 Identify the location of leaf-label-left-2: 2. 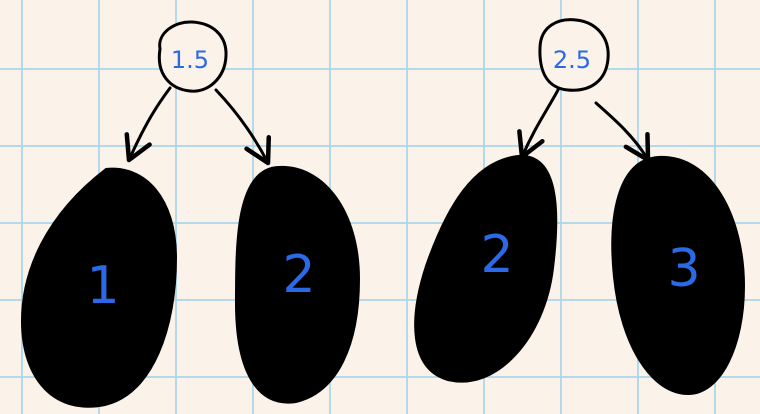
(298, 275).